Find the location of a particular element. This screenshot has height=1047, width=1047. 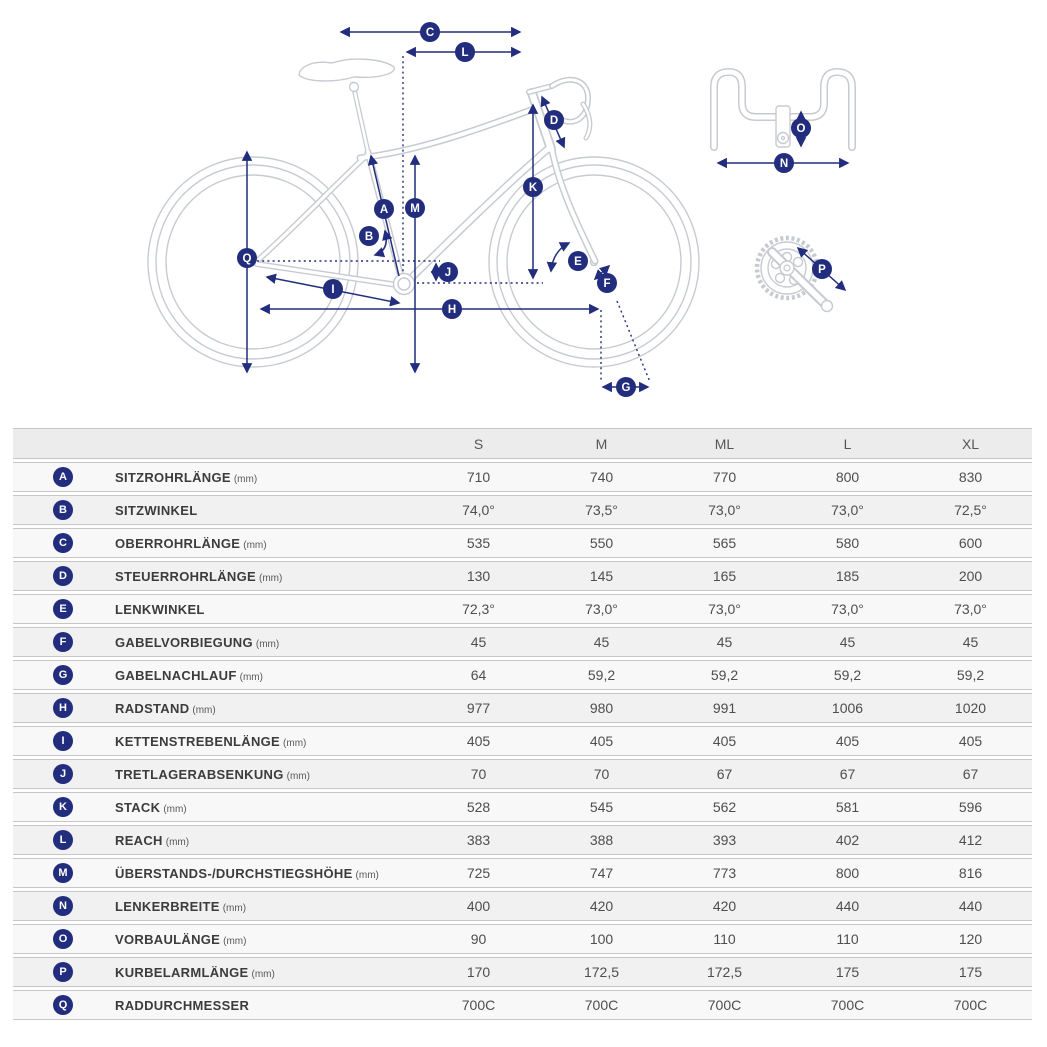

size-column-header-XL: XL is located at coordinates (970, 443).